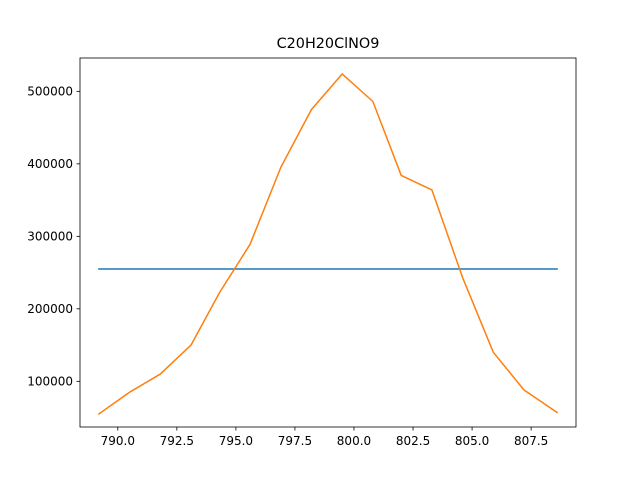 This screenshot has height=480, width=640. What do you see at coordinates (328, 44) in the screenshot?
I see `chart-title: C20H20ClNO9` at bounding box center [328, 44].